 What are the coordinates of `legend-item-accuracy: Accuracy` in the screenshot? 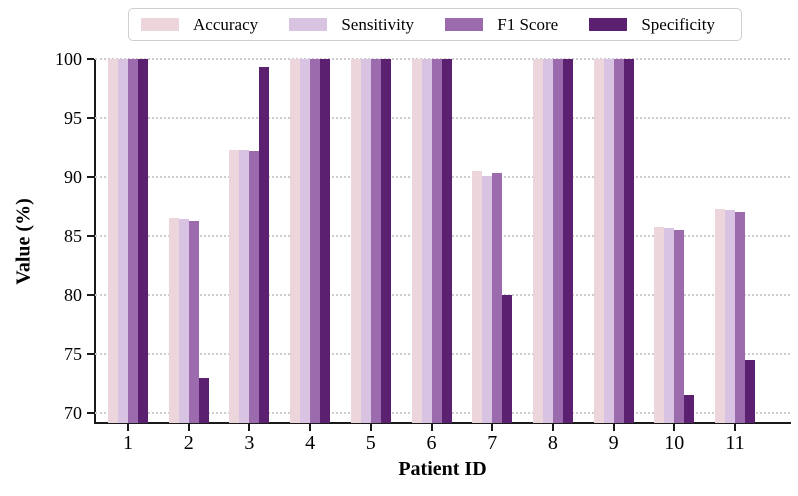 It's located at (199, 24).